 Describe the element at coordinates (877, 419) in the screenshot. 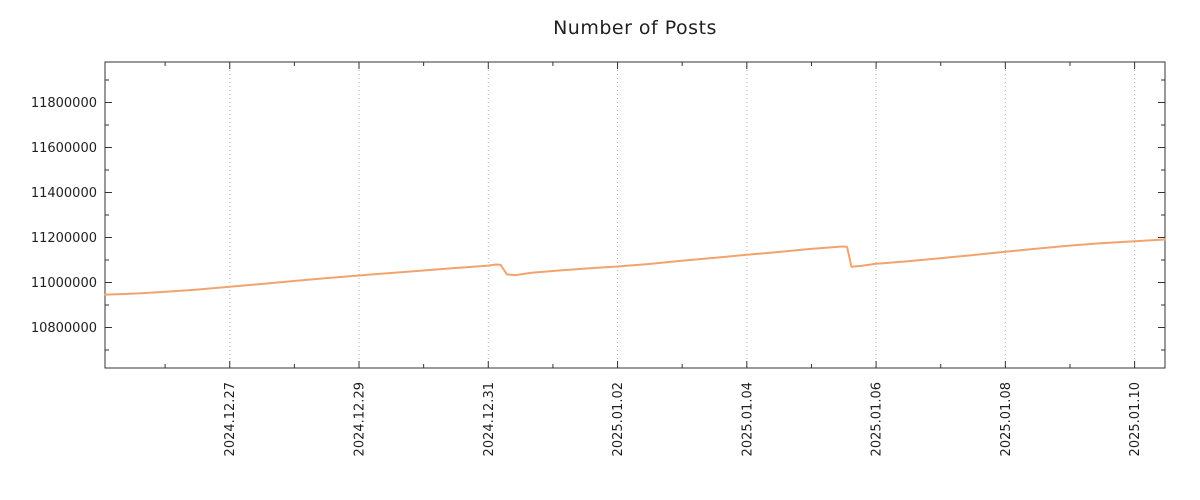

I see `x-tick-label: 2025.01.06` at that location.